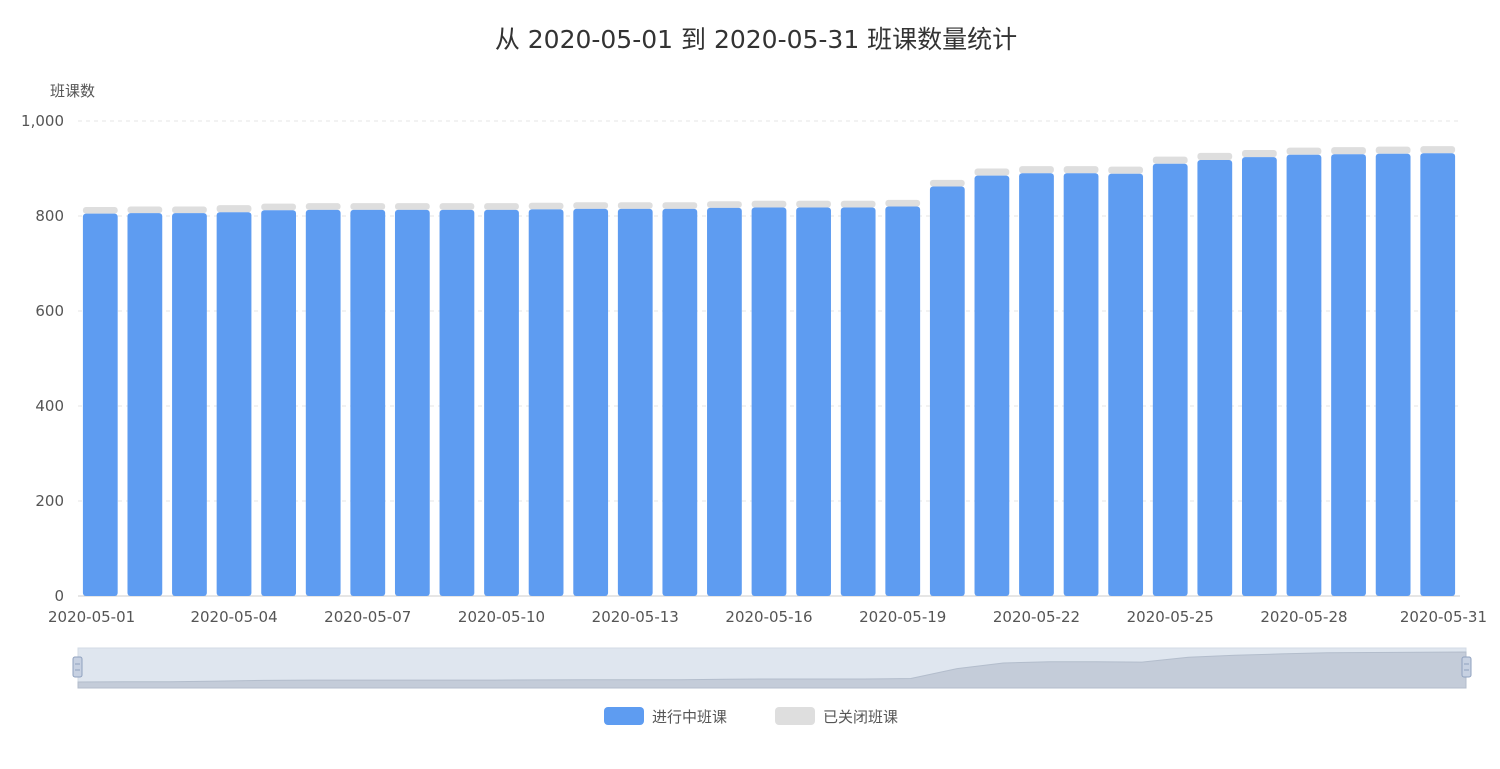  I want to click on x-tick-label: 2020-05-28, so click(1303, 617).